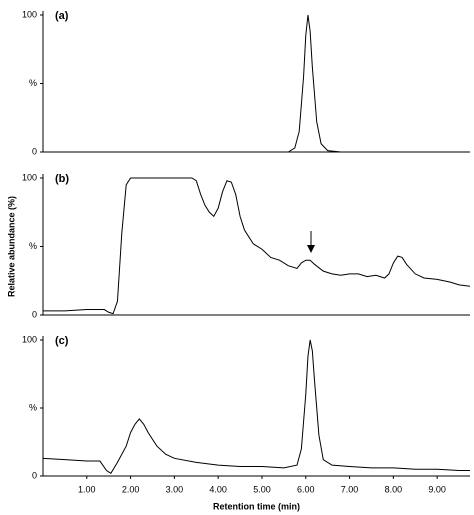 The width and height of the screenshot is (474, 515). I want to click on x-tick-label: 1.00, so click(87, 489).